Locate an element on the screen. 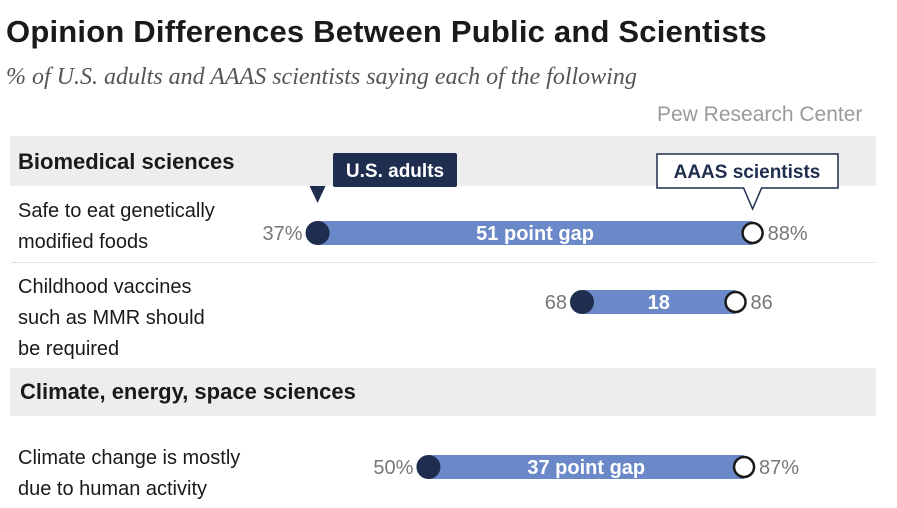 This screenshot has width=897, height=508. legend-tag-us-adults is located at coordinates (395, 170).